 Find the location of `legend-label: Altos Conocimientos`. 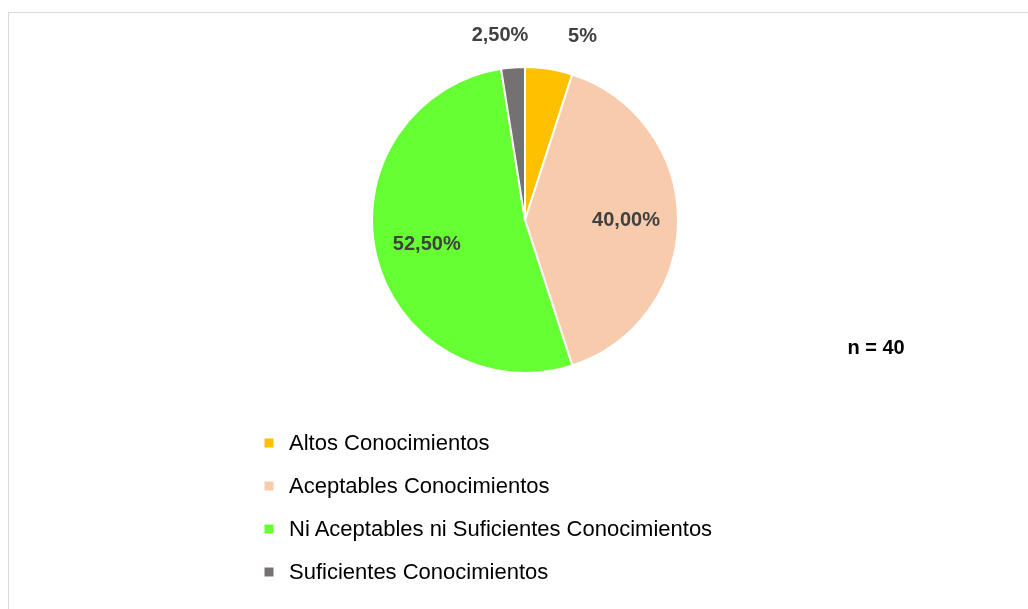

legend-label: Altos Conocimientos is located at coordinates (389, 442).